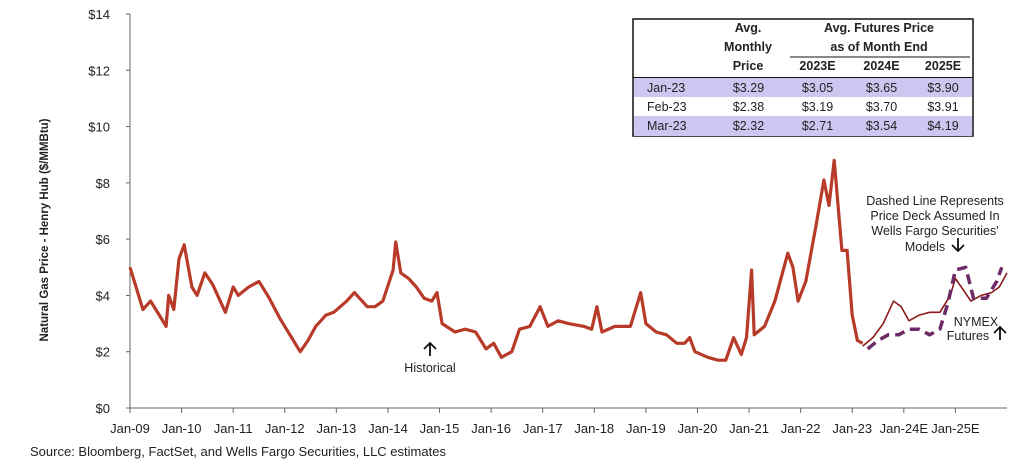  I want to click on y-axis-label: Natural Gas Price - Henry Hub ($/MMBtu), so click(45, 229).